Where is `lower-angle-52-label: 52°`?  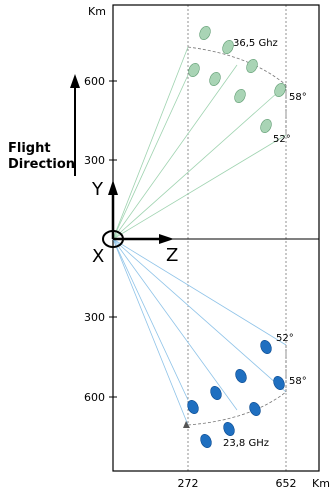 lower-angle-52-label: 52° is located at coordinates (285, 338).